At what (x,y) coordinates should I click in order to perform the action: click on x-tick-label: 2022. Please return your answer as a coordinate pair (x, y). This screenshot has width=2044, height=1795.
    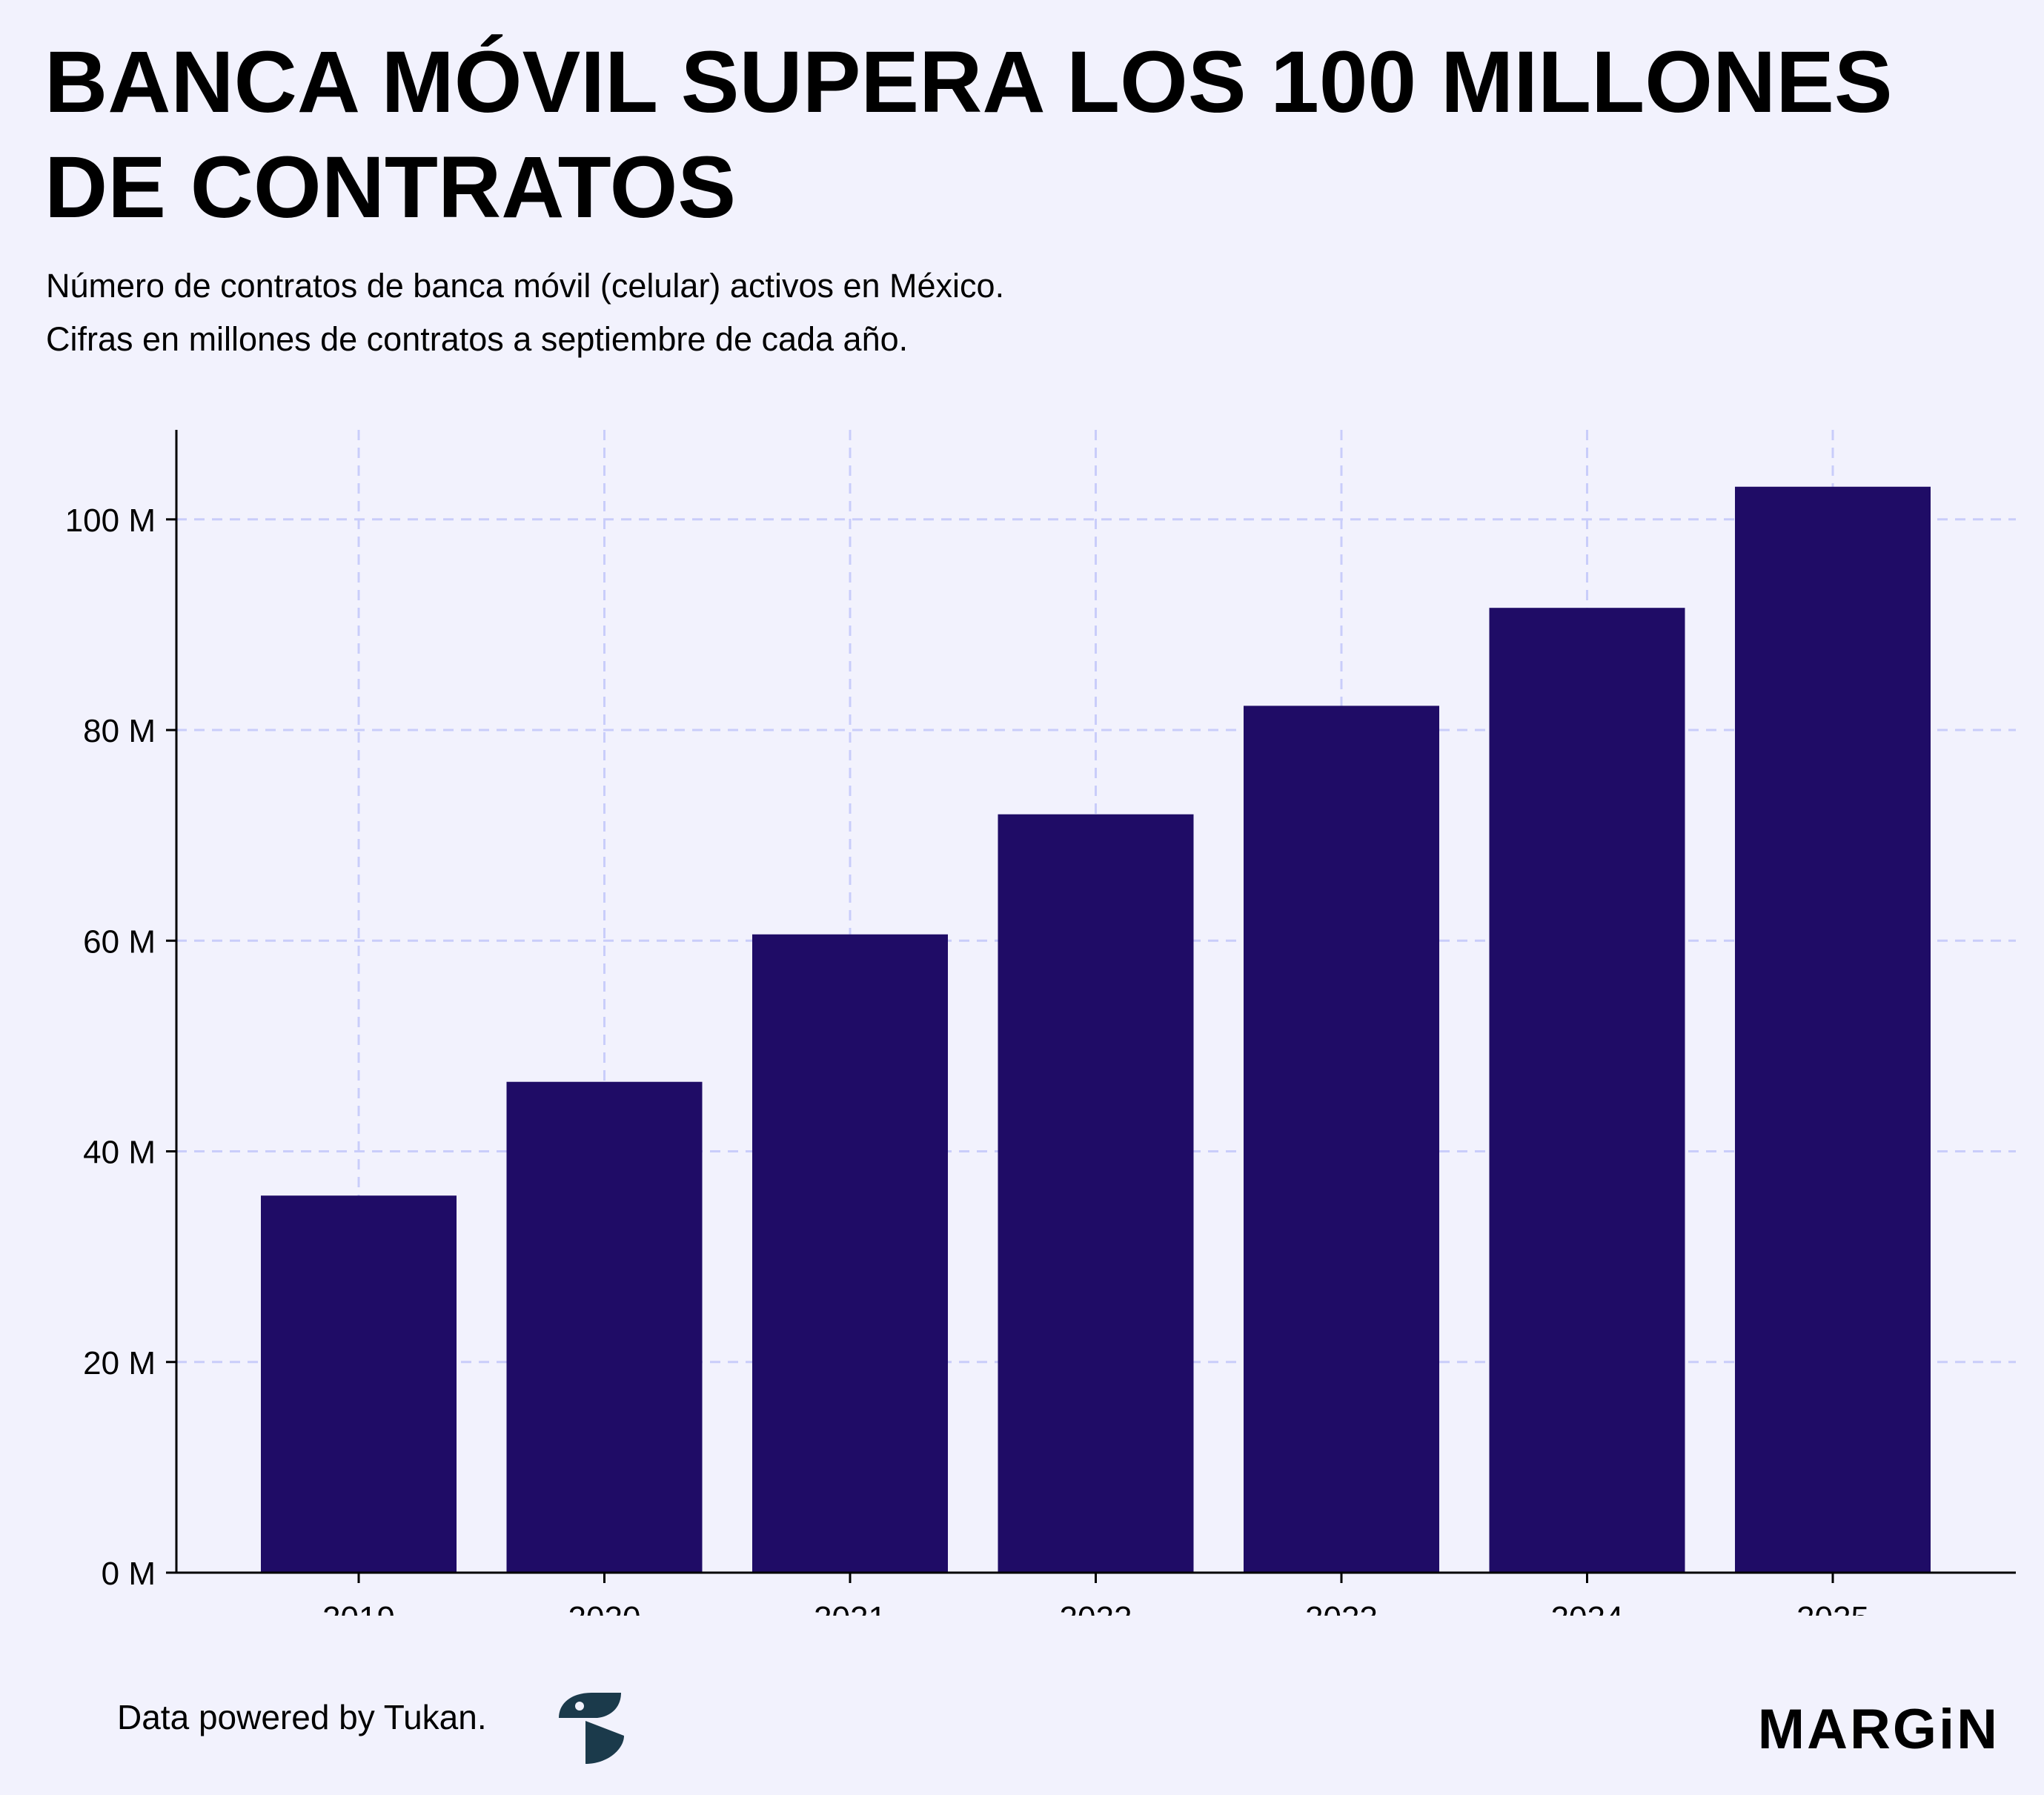
    Looking at the image, I should click on (1096, 1608).